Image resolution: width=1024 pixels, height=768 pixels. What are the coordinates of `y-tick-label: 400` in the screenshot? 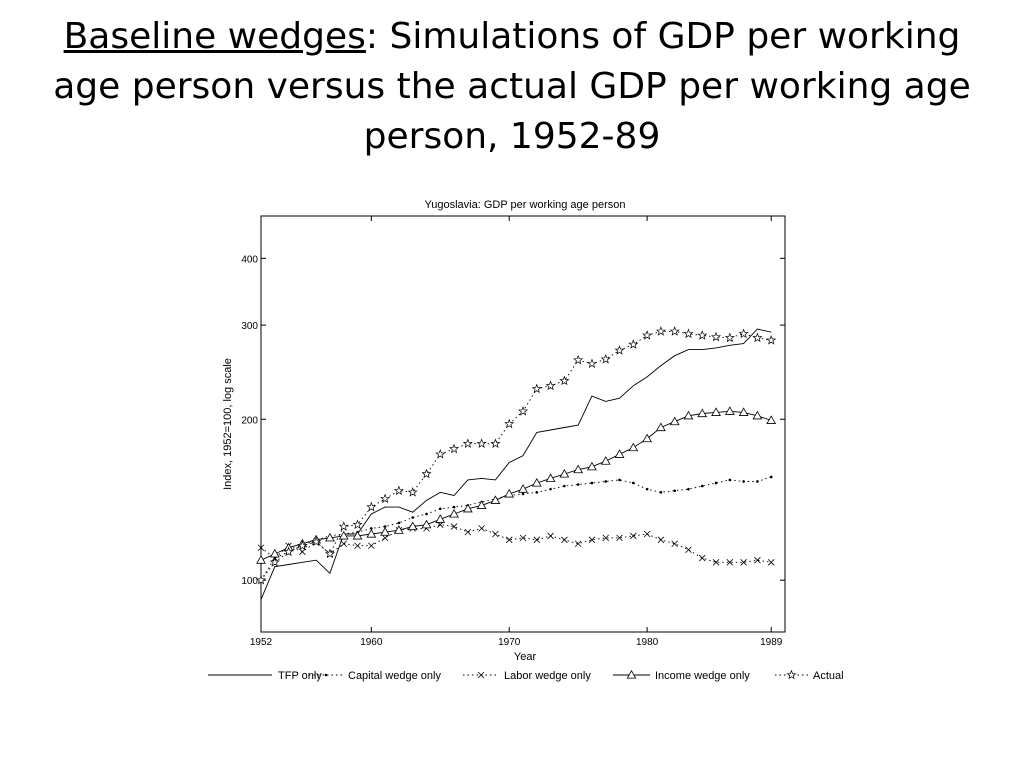 It's located at (249, 259).